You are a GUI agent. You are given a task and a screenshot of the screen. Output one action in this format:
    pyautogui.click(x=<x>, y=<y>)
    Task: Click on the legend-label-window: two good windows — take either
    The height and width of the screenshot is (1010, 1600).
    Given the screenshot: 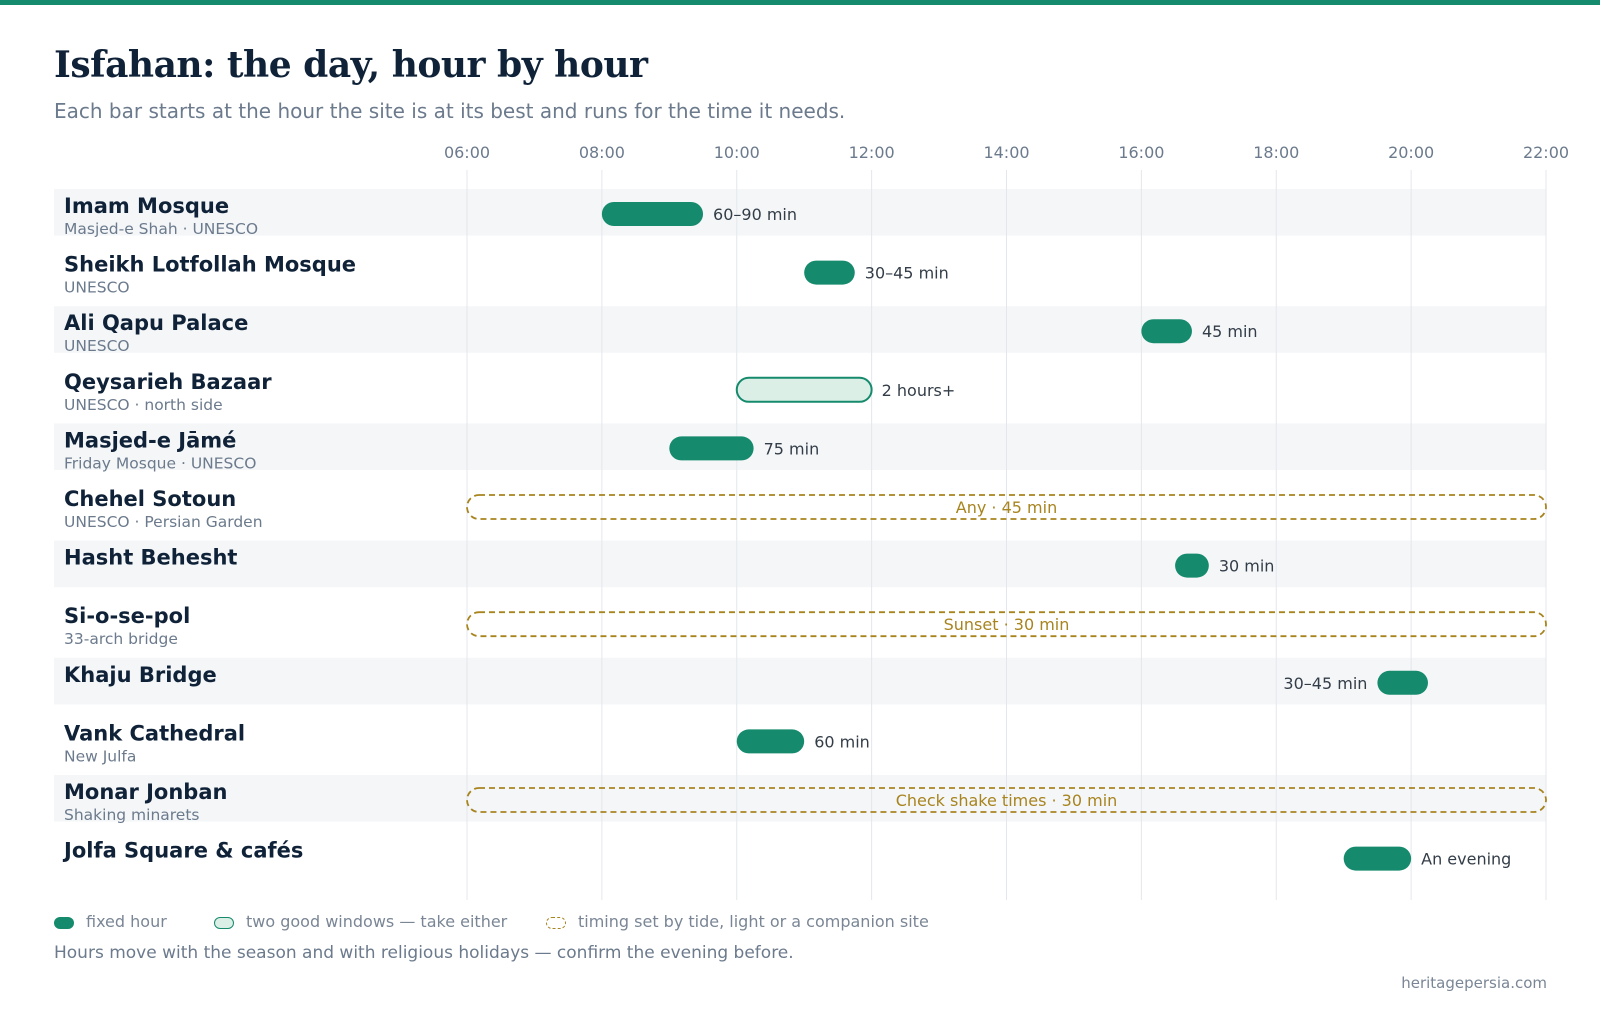 What is the action you would take?
    pyautogui.click(x=377, y=921)
    